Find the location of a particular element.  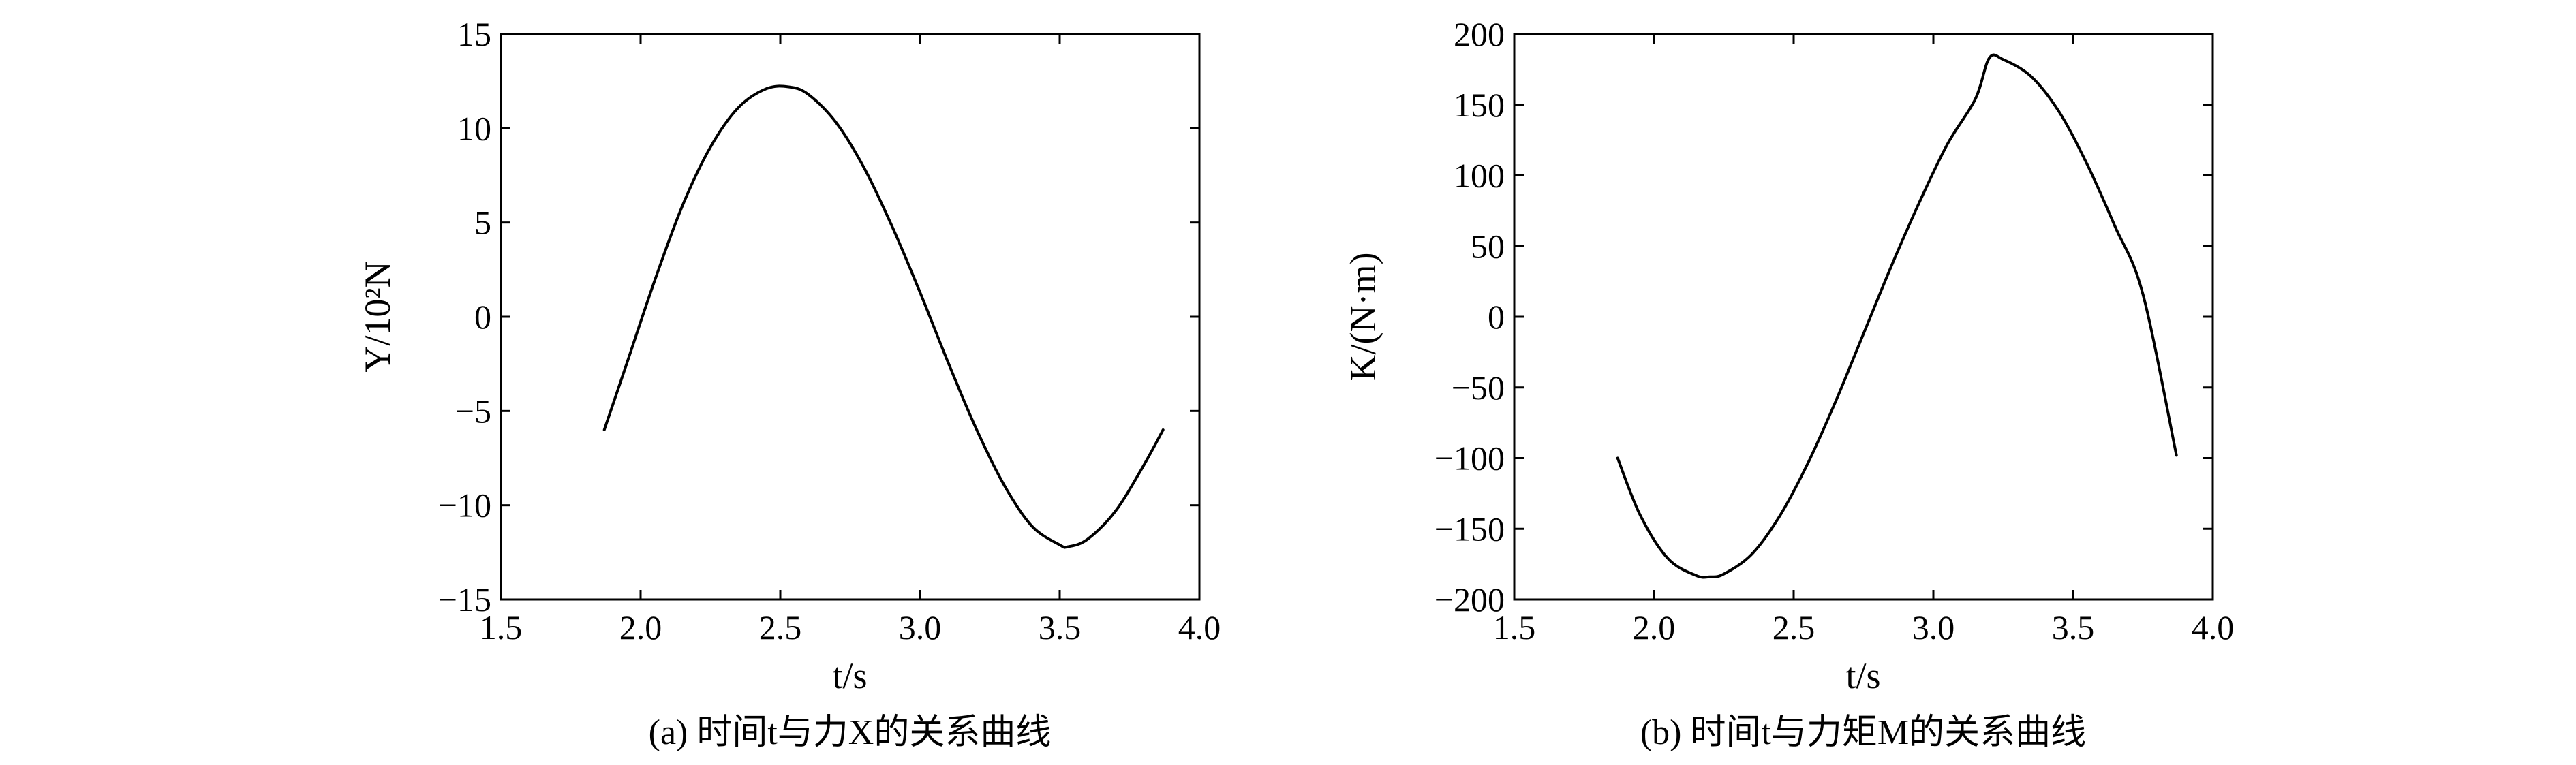

y-tick-label-a-6: 15 is located at coordinates (474, 34).